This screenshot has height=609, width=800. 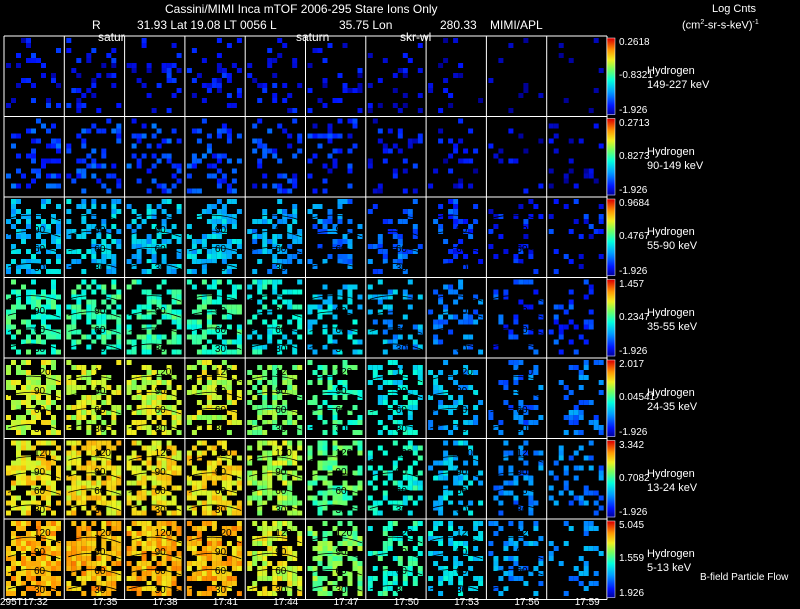 What do you see at coordinates (341, 410) in the screenshot?
I see `pitch-angle-label: 60` at bounding box center [341, 410].